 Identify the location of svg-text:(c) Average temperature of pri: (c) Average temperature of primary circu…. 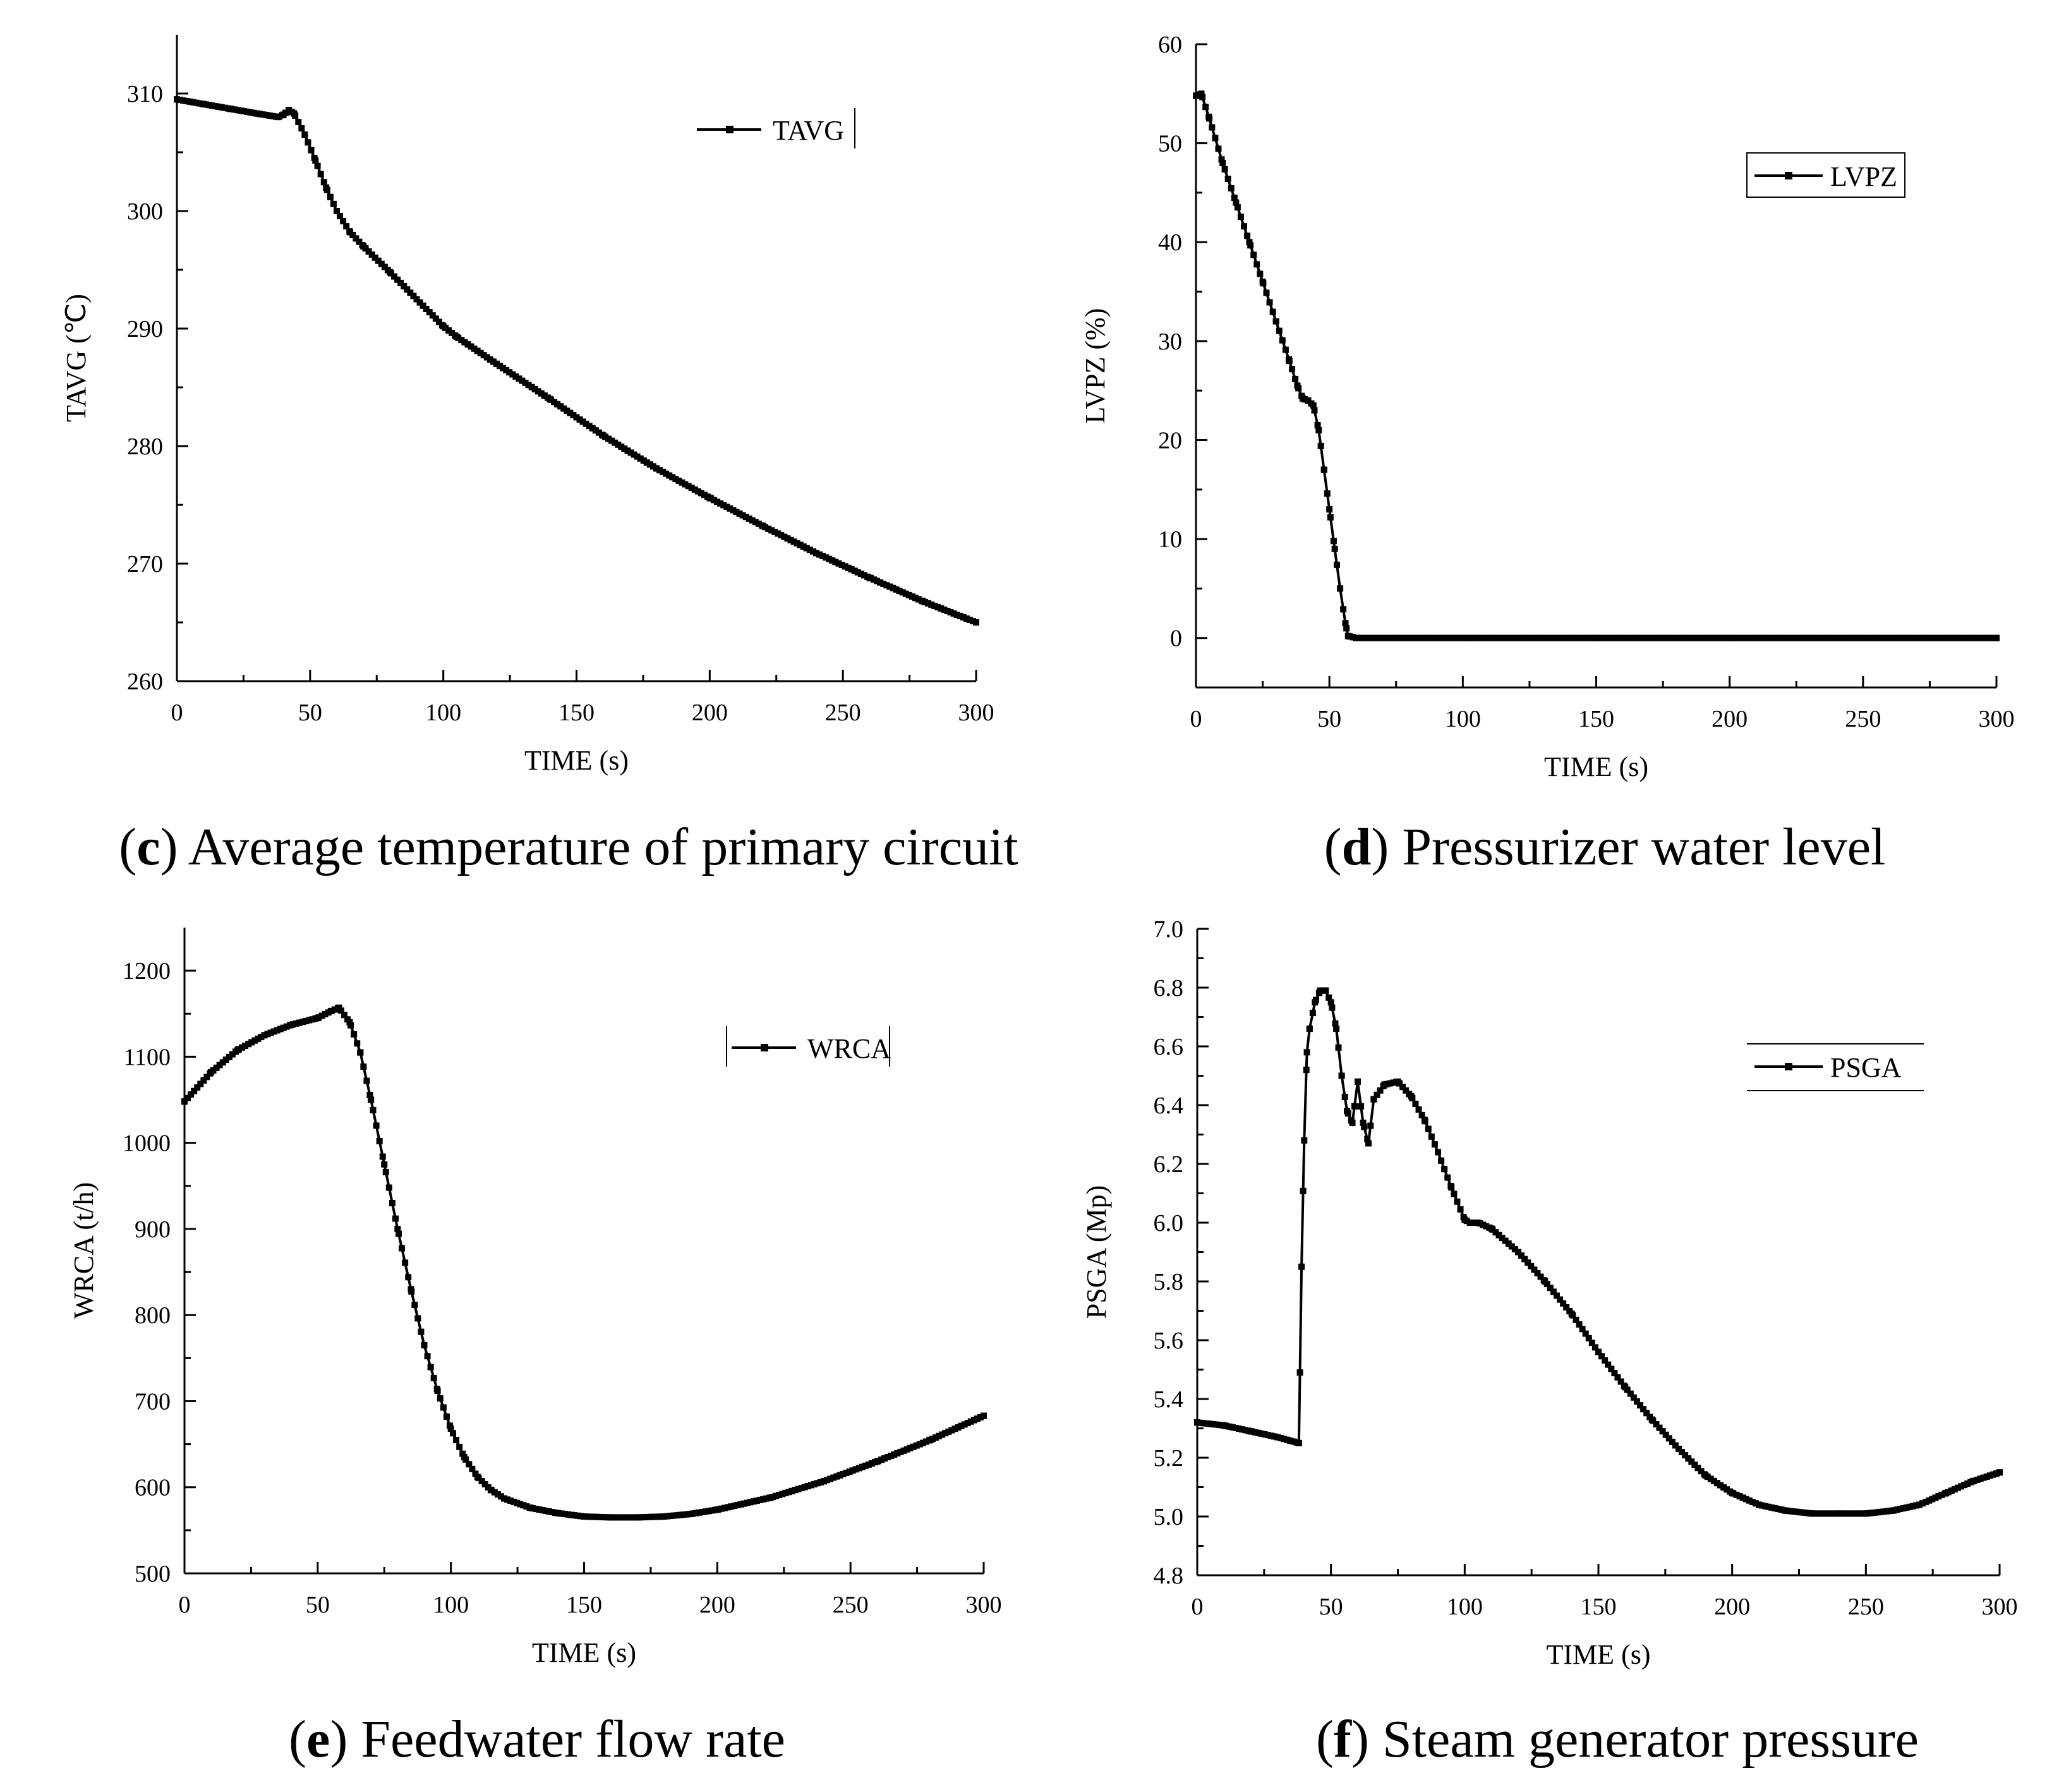
(568, 847).